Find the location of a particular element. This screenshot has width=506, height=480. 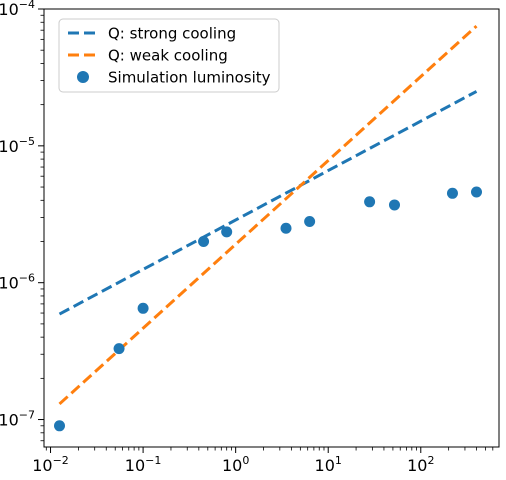

legend-marker-swatch is located at coordinates (83, 77).